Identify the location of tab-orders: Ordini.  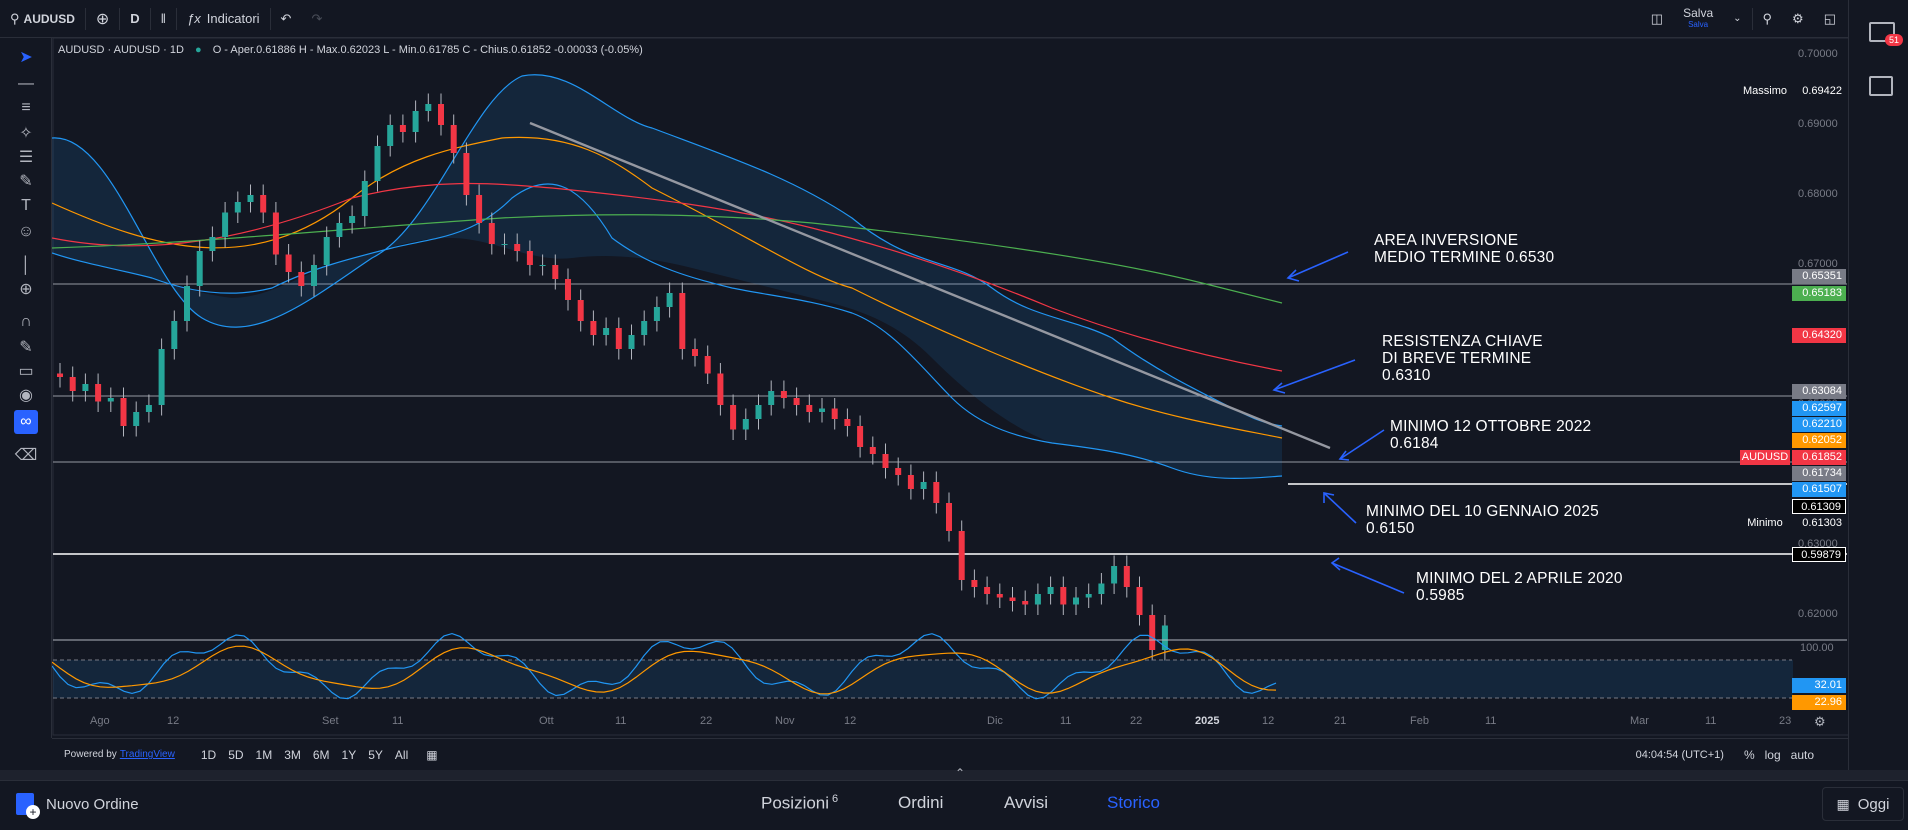
(921, 802).